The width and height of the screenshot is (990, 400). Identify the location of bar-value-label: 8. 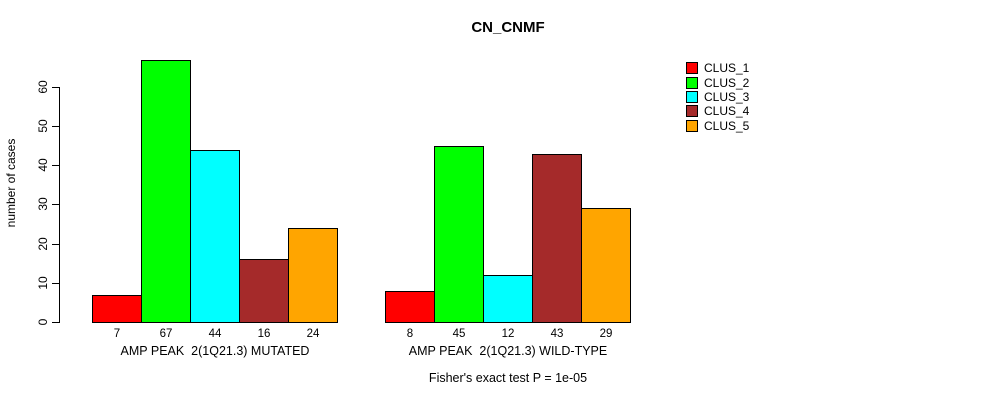
(410, 334).